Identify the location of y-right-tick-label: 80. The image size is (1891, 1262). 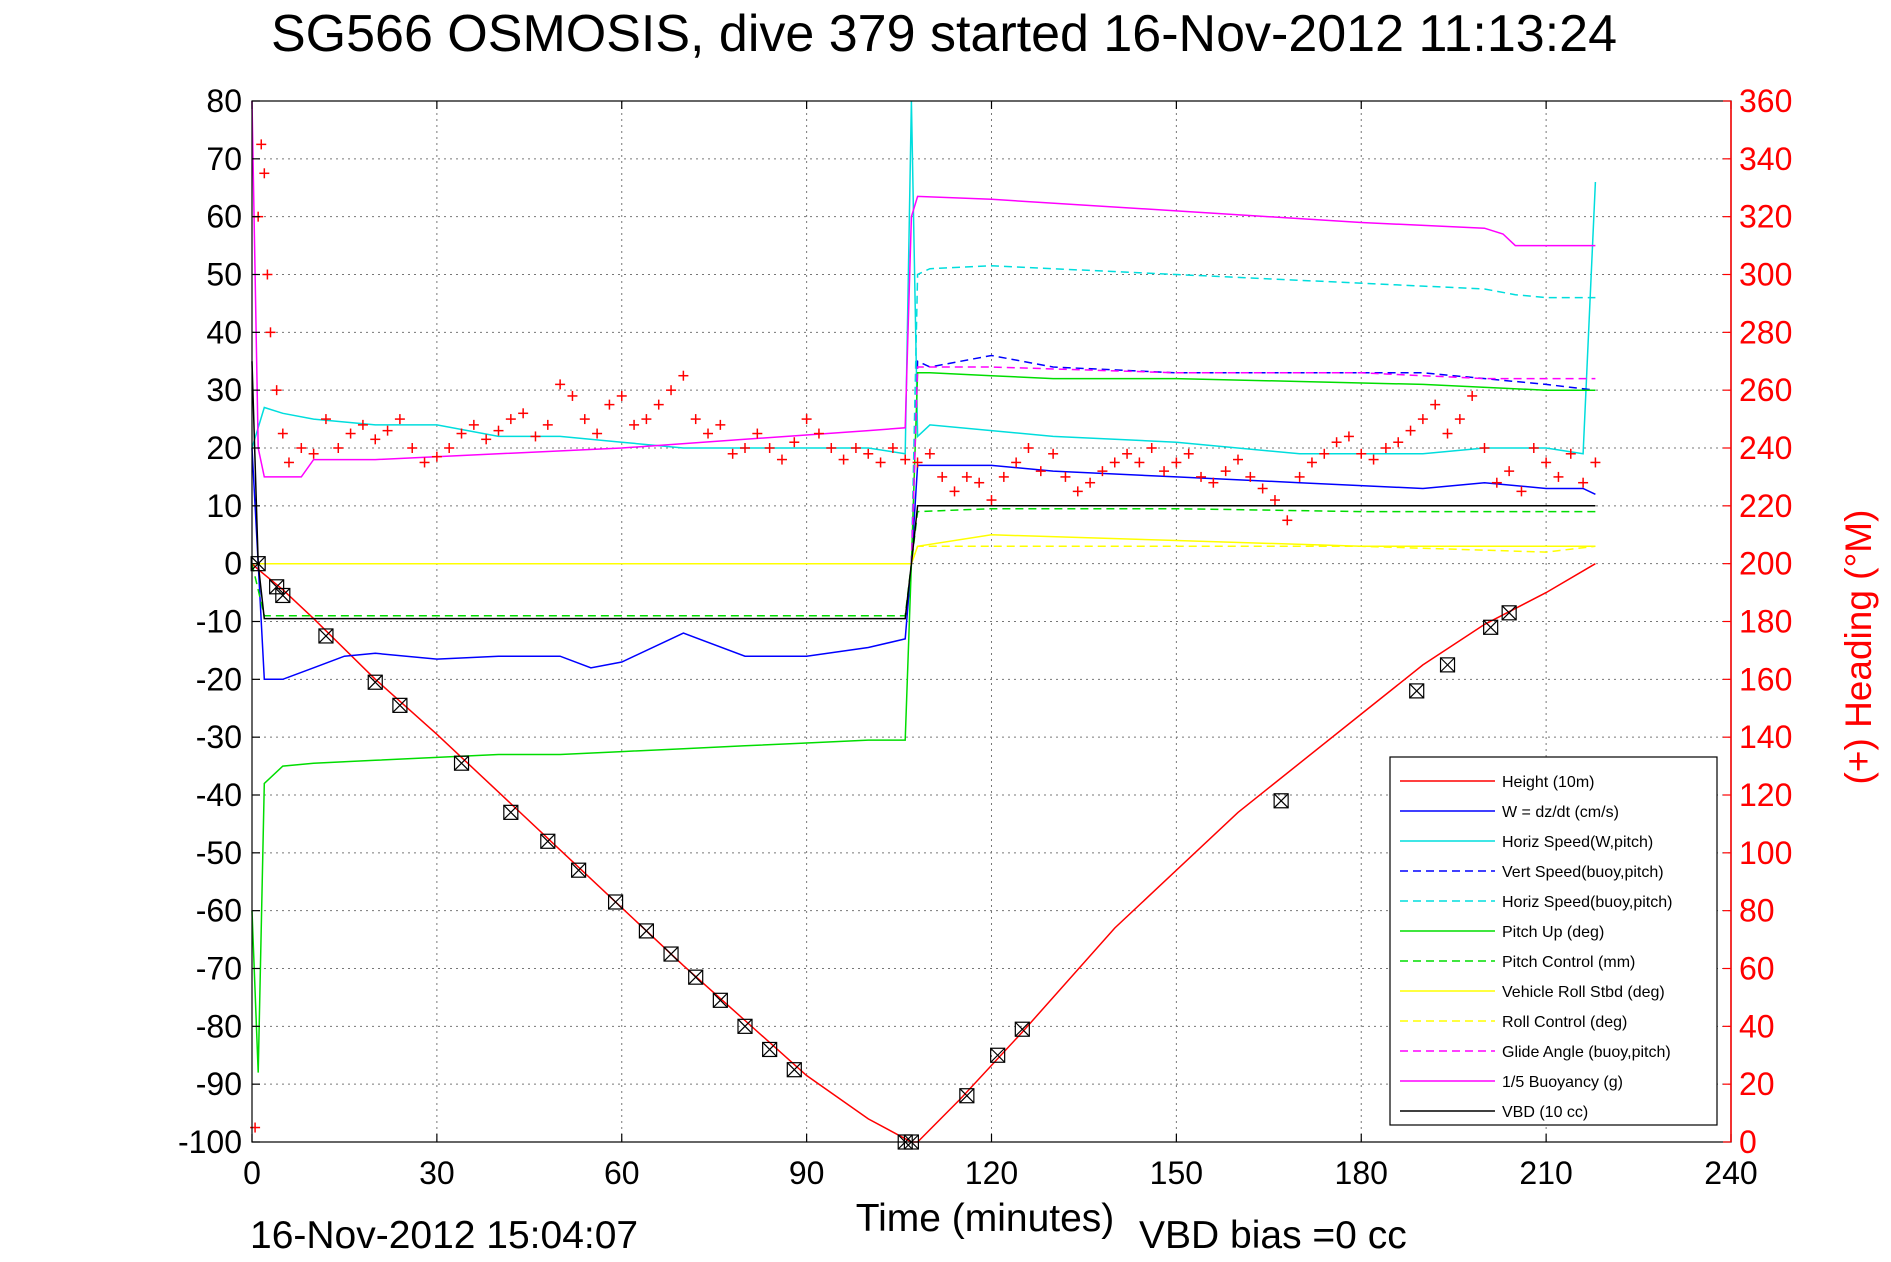
(1757, 911).